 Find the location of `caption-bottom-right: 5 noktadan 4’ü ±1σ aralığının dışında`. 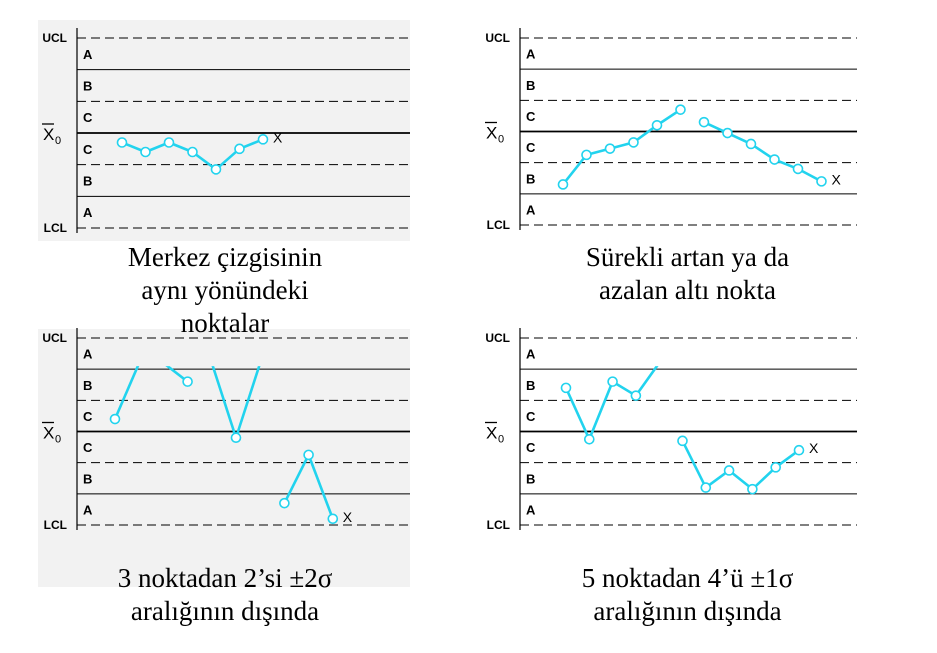

caption-bottom-right: 5 noktadan 4’ü ±1σ aralığının dışında is located at coordinates (687, 595).